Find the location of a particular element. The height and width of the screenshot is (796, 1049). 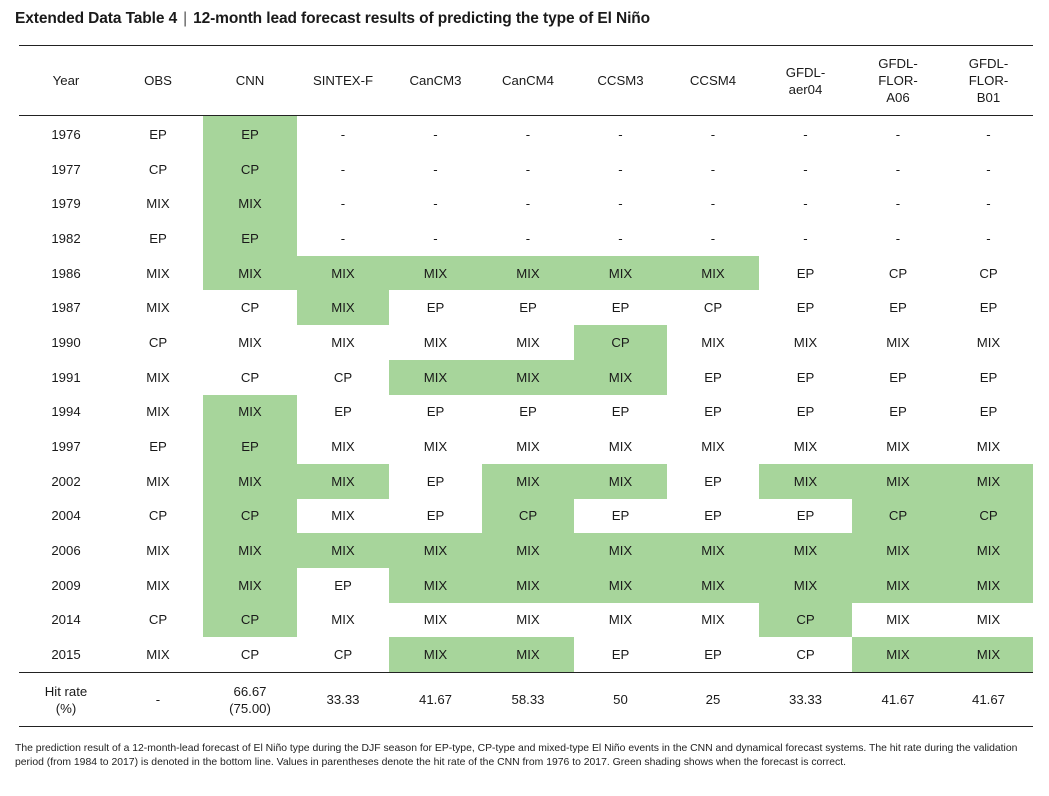

year-cell: 1986 is located at coordinates (66, 273).